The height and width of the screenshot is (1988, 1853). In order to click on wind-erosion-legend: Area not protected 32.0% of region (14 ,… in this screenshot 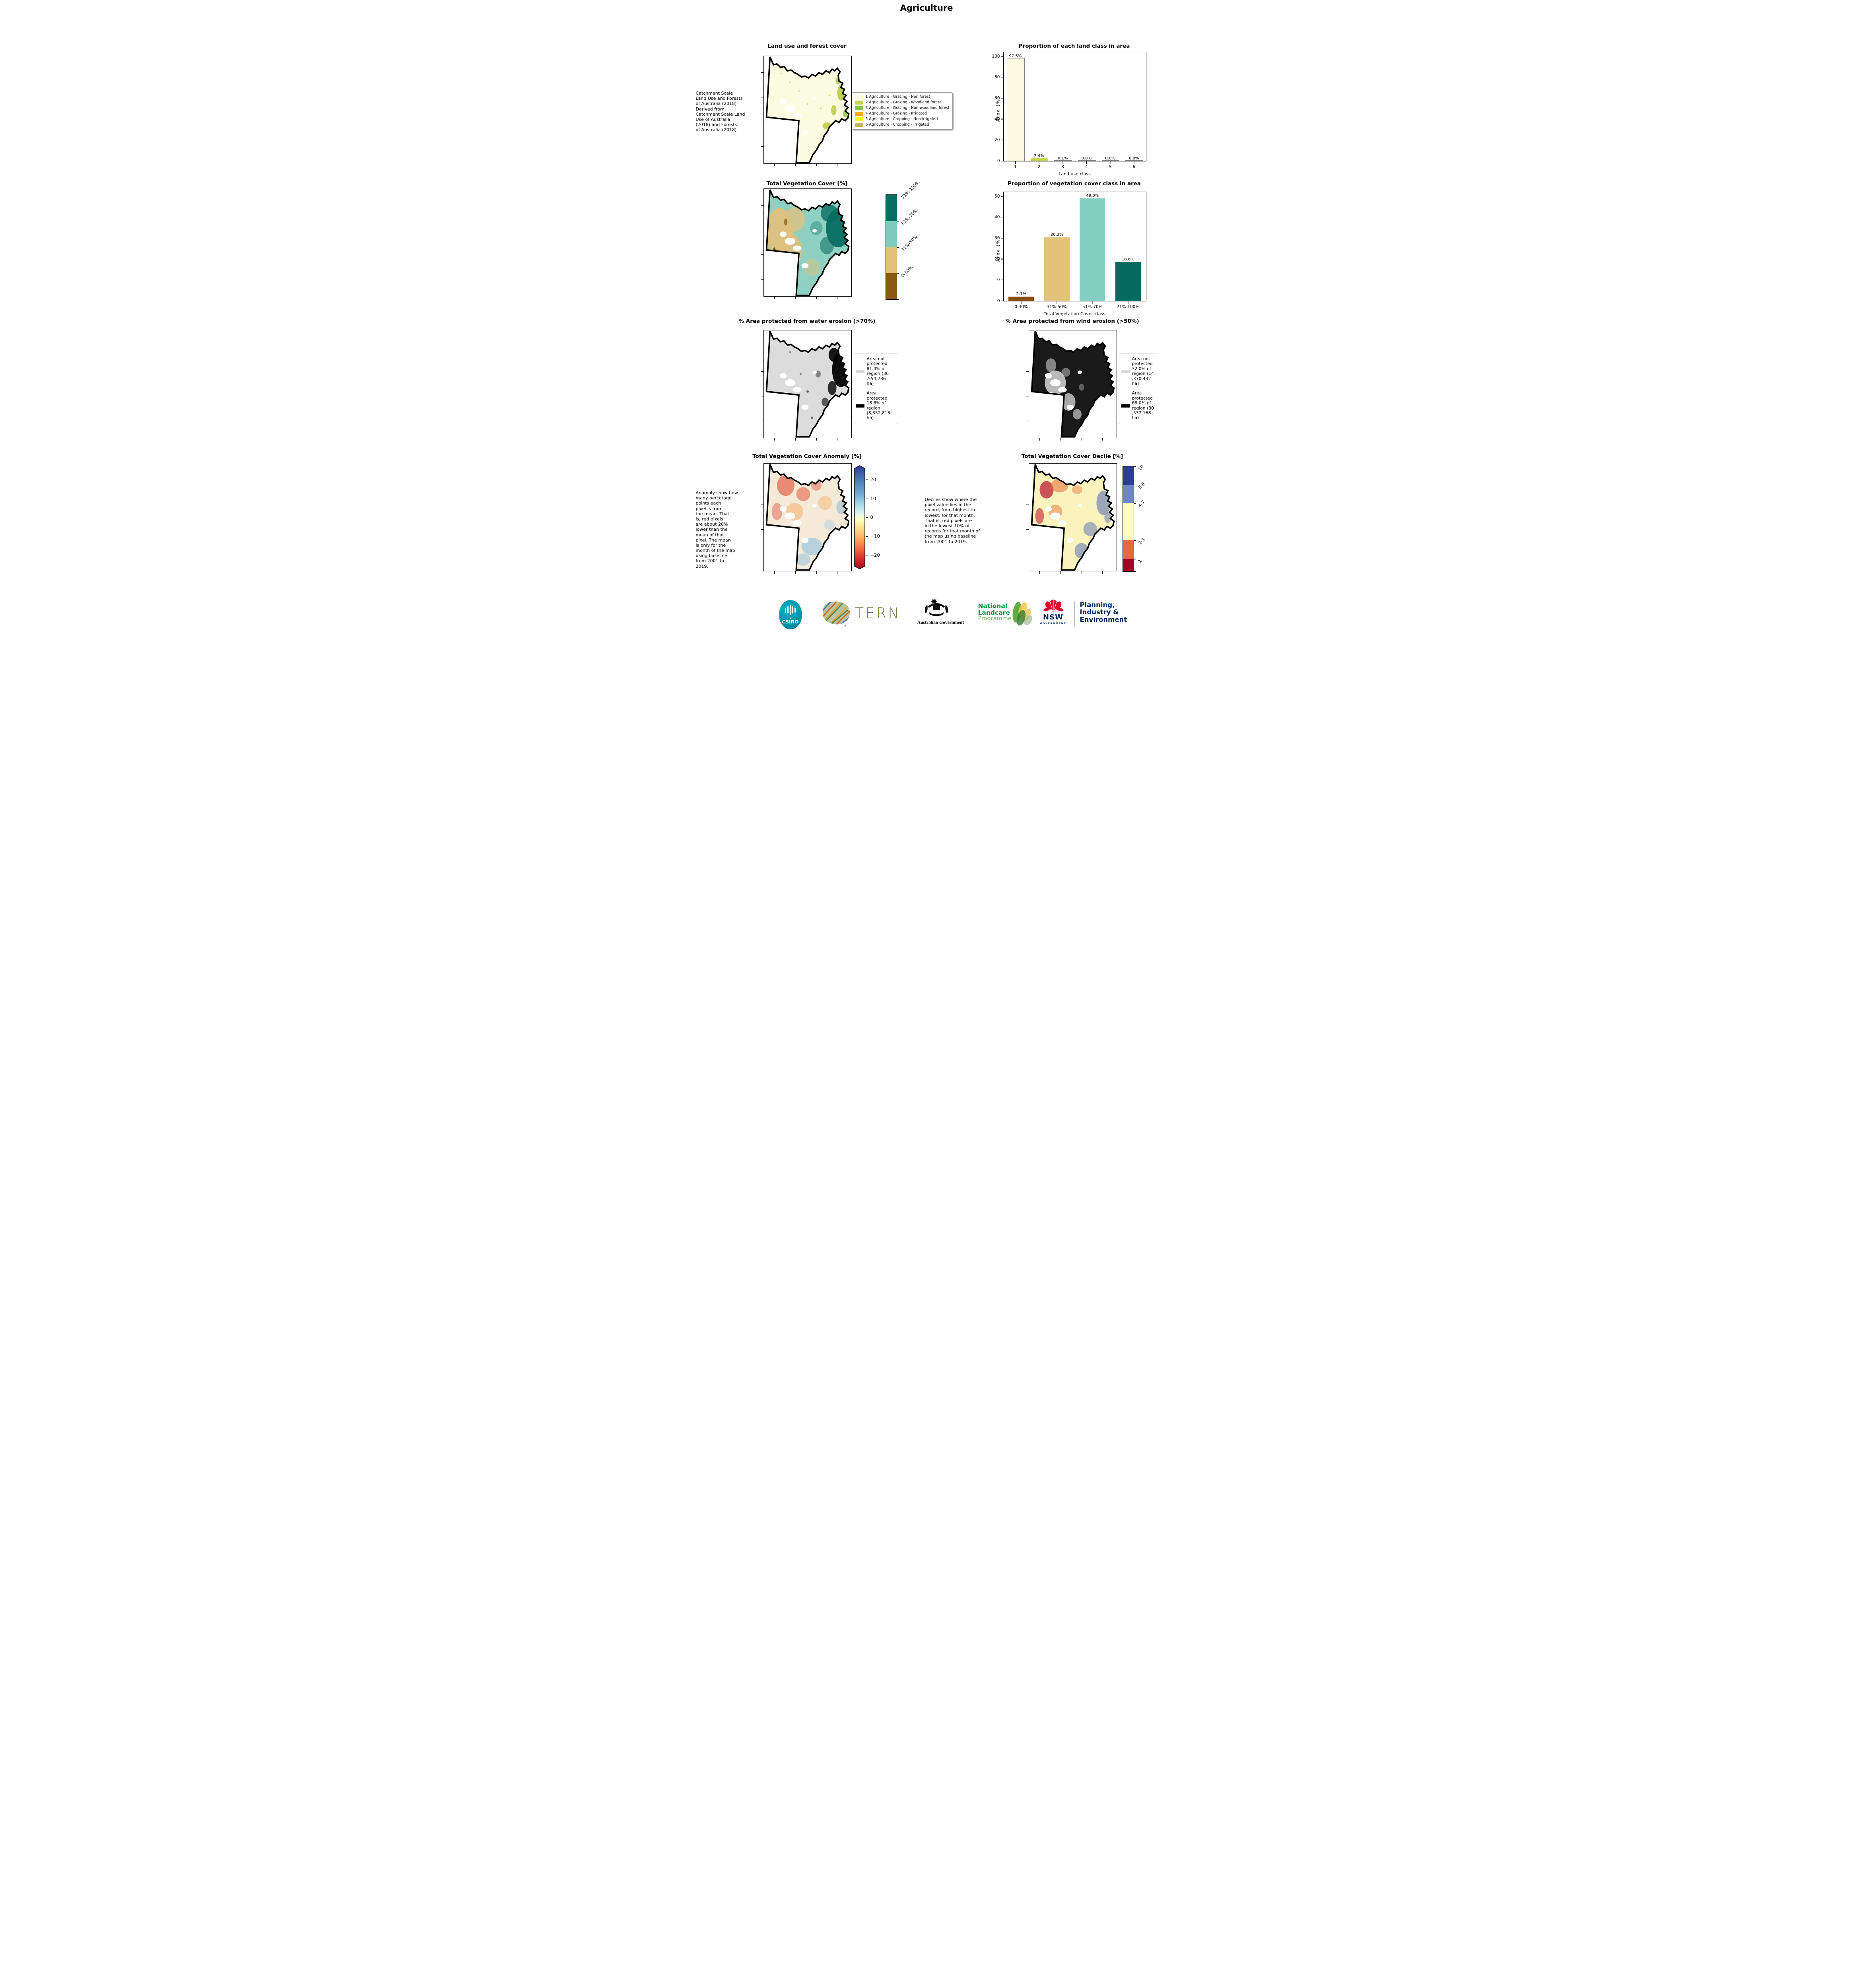, I will do `click(1139, 388)`.